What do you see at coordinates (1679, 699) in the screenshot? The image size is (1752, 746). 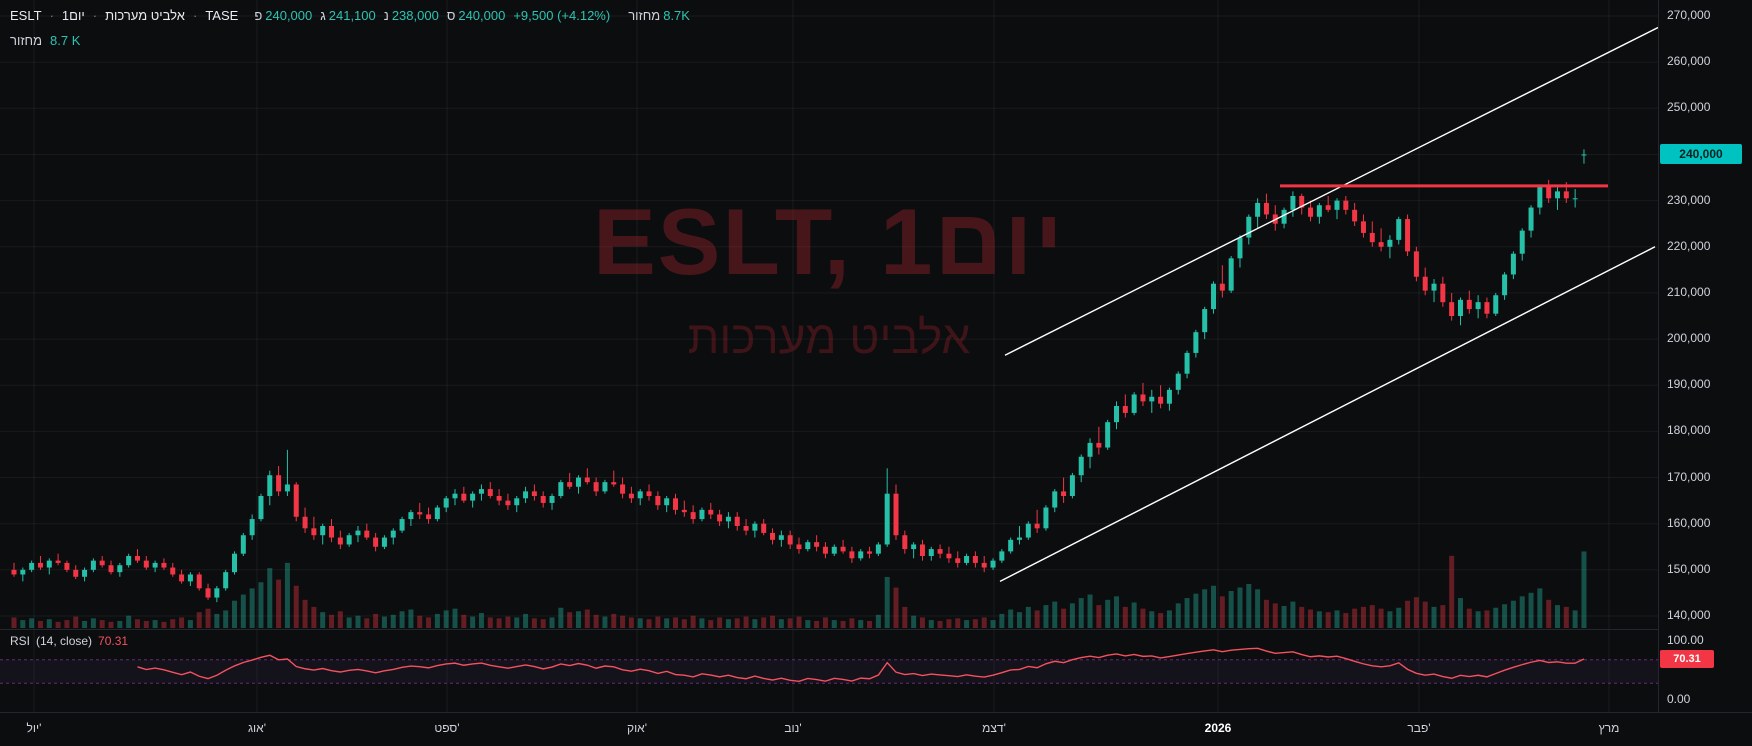 I see `rsi-tick-label: 0.00` at bounding box center [1679, 699].